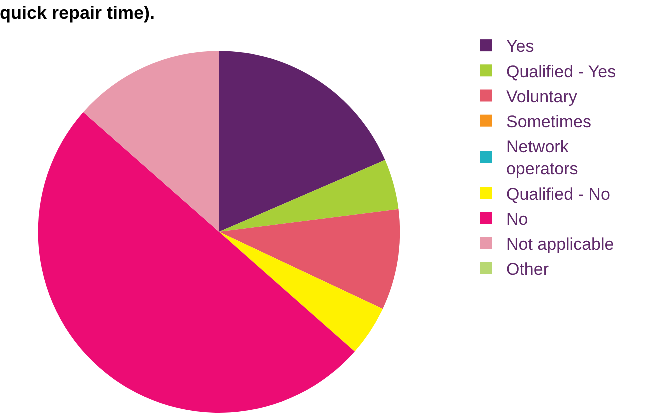 Image resolution: width=654 pixels, height=415 pixels. Describe the element at coordinates (517, 219) in the screenshot. I see `legend-label: No` at that location.